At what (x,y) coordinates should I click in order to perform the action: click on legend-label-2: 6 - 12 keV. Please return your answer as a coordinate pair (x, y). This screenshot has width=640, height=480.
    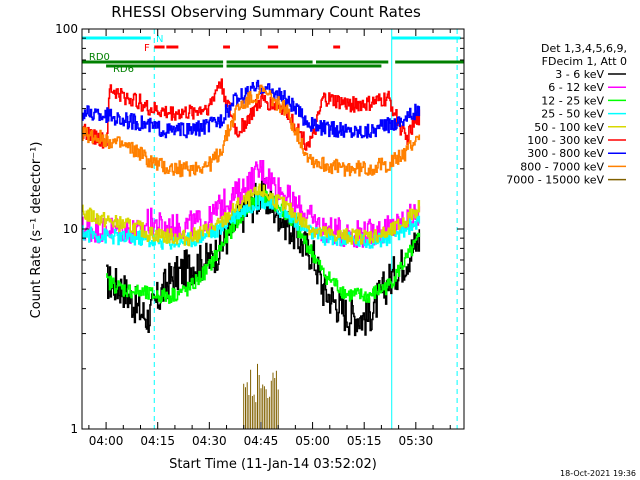
    Looking at the image, I should click on (576, 87).